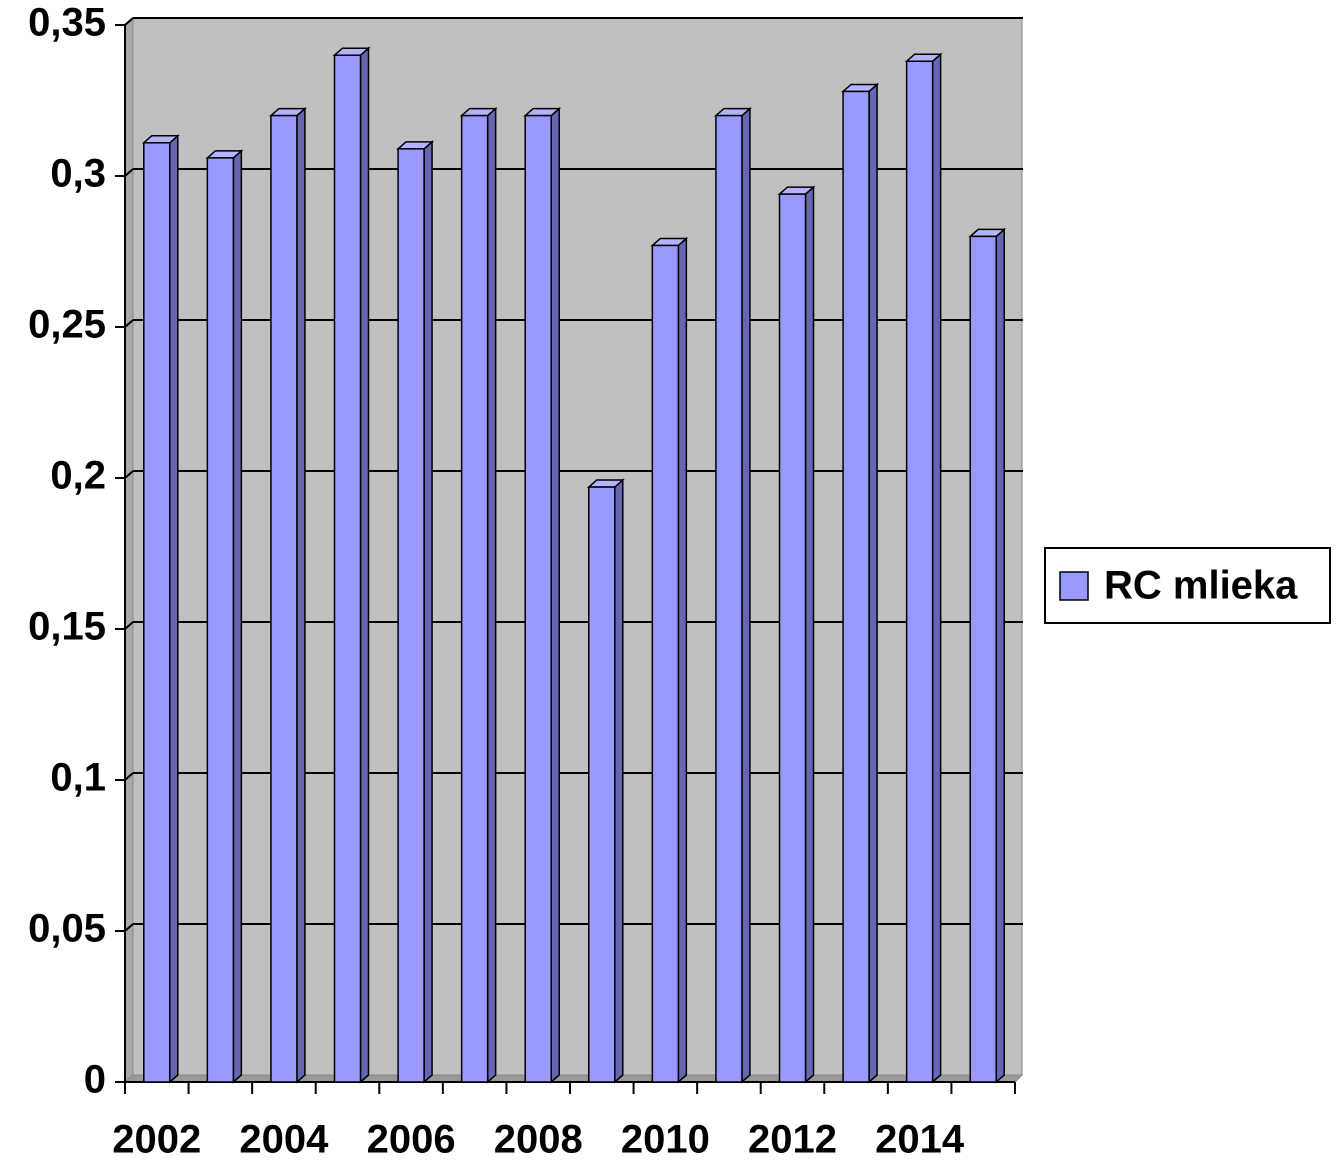 This screenshot has width=1336, height=1164. I want to click on x-tick-label: 2008, so click(538, 1140).